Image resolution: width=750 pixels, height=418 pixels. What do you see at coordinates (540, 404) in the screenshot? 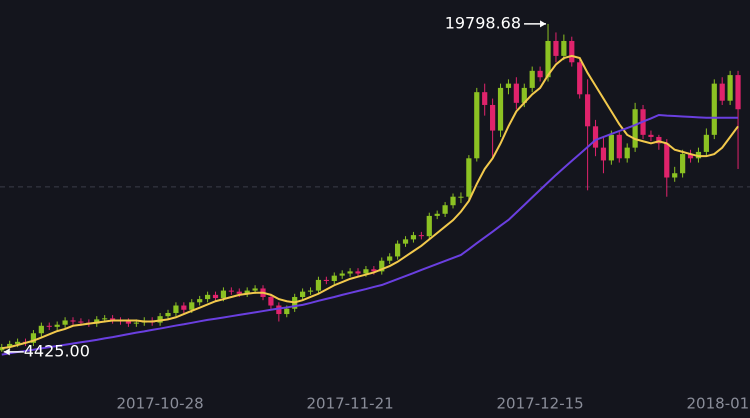
I see `x-tick-label: 2017-12-15` at bounding box center [540, 404].